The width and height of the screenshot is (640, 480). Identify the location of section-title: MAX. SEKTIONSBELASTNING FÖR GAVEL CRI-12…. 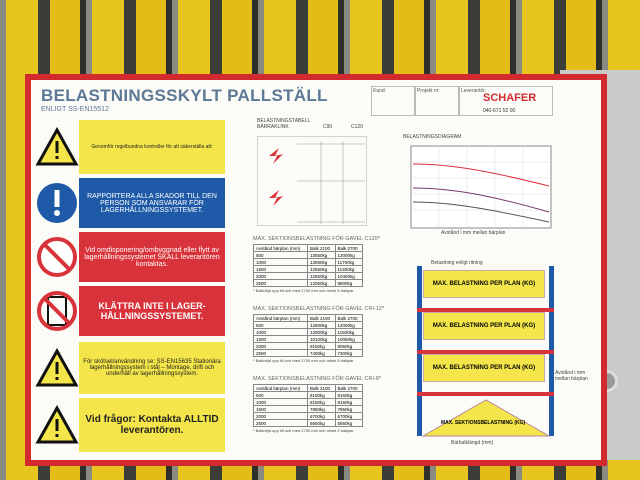
(319, 309).